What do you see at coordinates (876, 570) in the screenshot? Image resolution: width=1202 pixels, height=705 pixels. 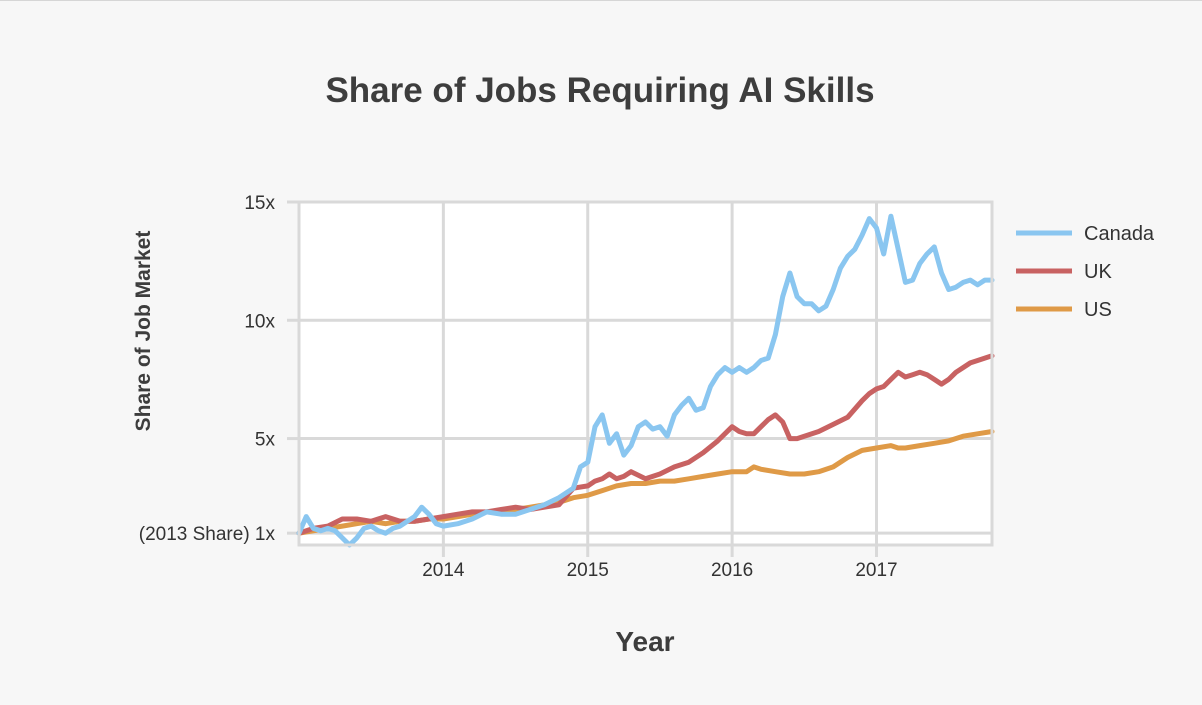 I see `x-tick-label: 2017` at bounding box center [876, 570].